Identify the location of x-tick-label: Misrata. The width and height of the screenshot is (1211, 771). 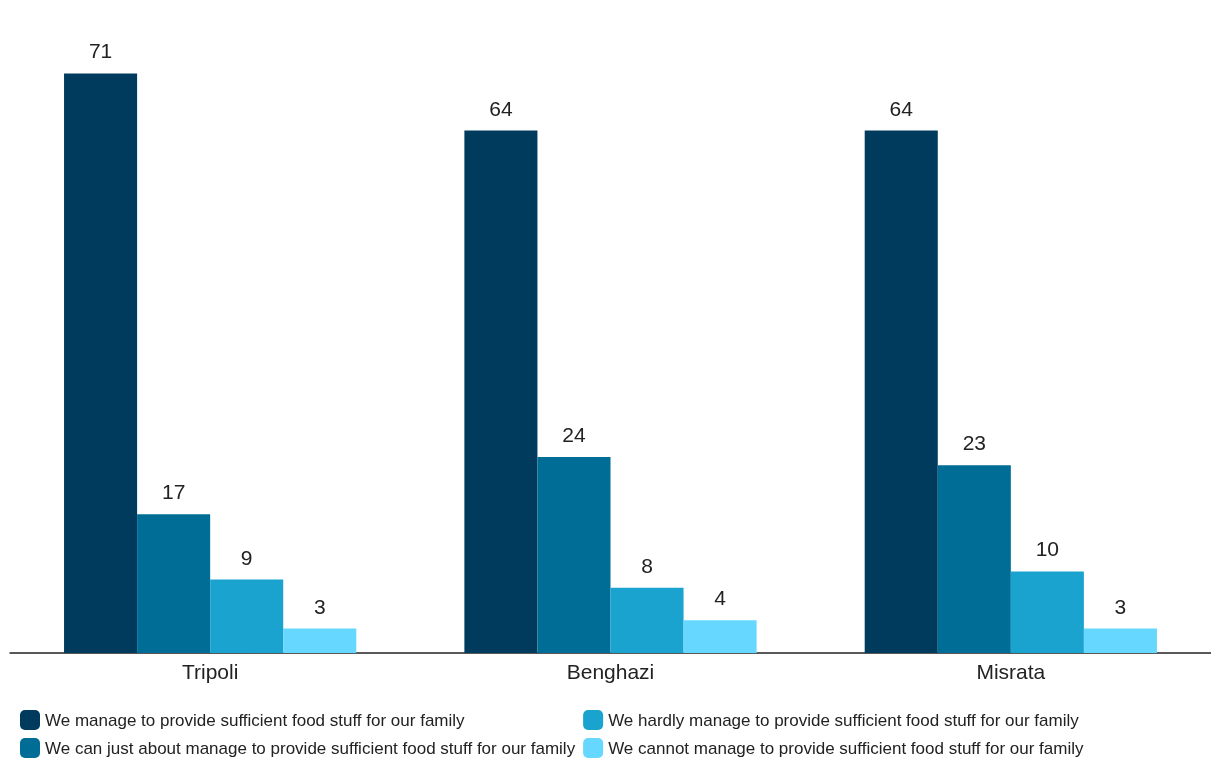
(1011, 671).